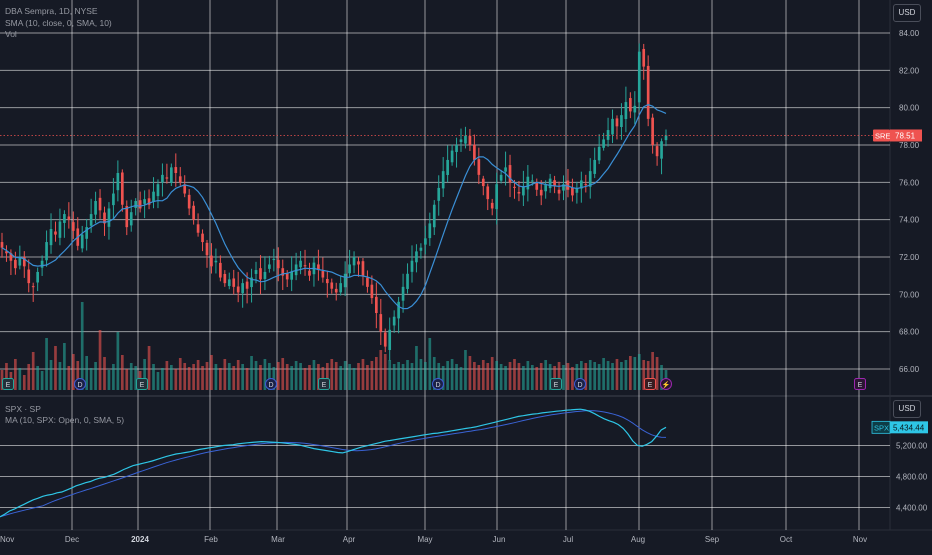  Describe the element at coordinates (11, 34) in the screenshot. I see `volume-legend: Vol` at that location.